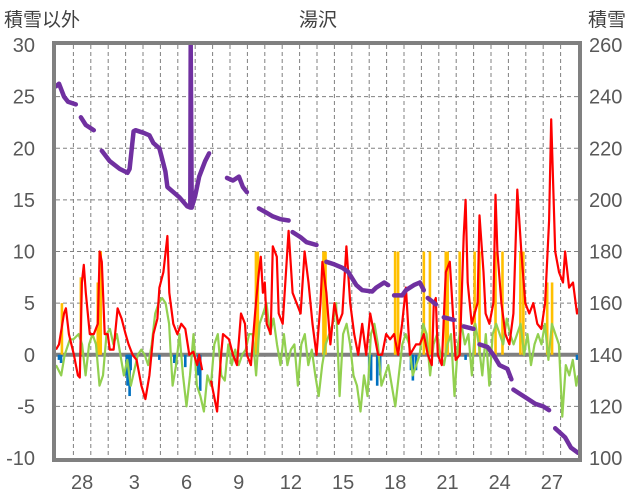  Describe the element at coordinates (238, 483) in the screenshot. I see `x-tick-label: 9` at that location.